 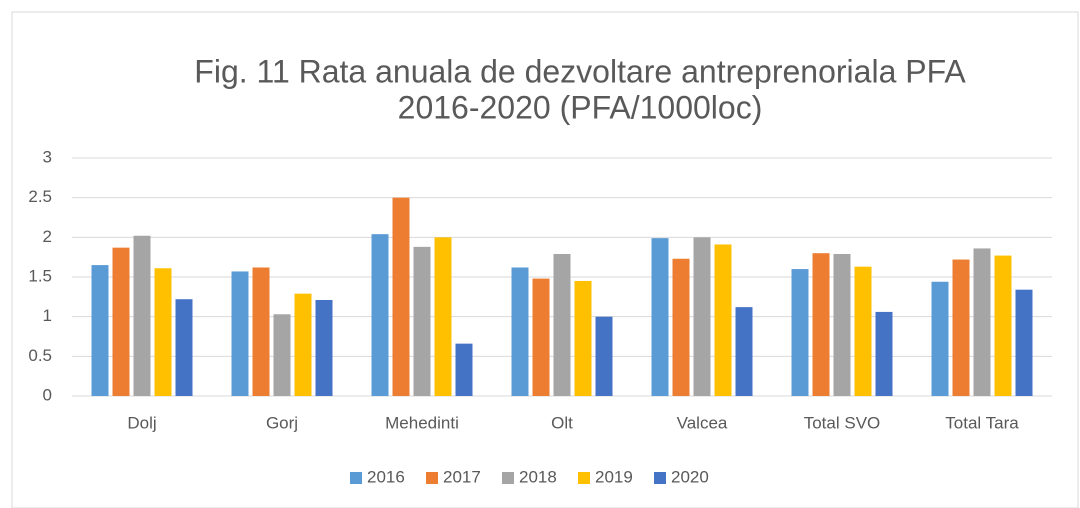 What do you see at coordinates (40, 275) in the screenshot?
I see `y-tick-label: 1.5` at bounding box center [40, 275].